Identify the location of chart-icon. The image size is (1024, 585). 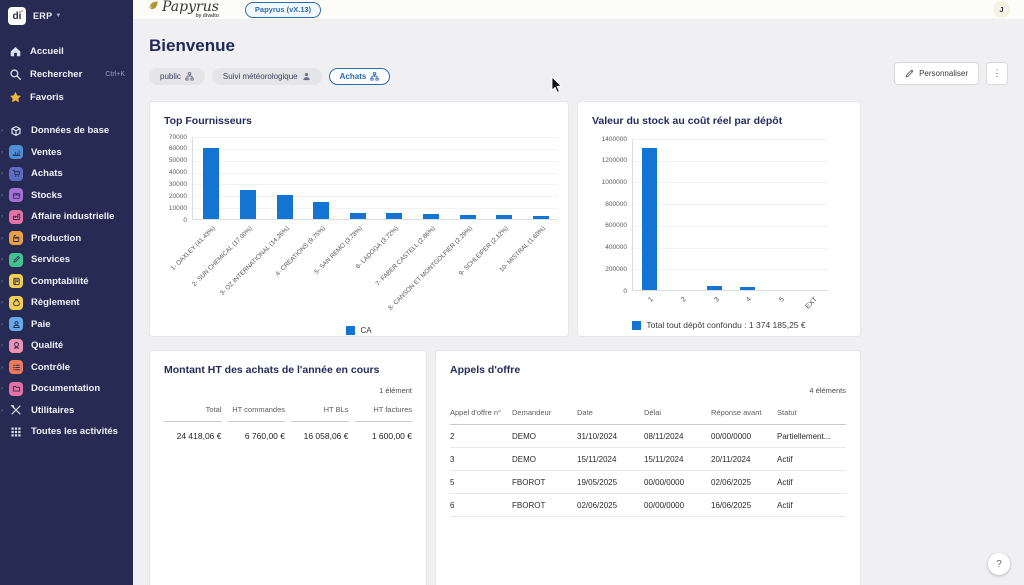
(16, 152).